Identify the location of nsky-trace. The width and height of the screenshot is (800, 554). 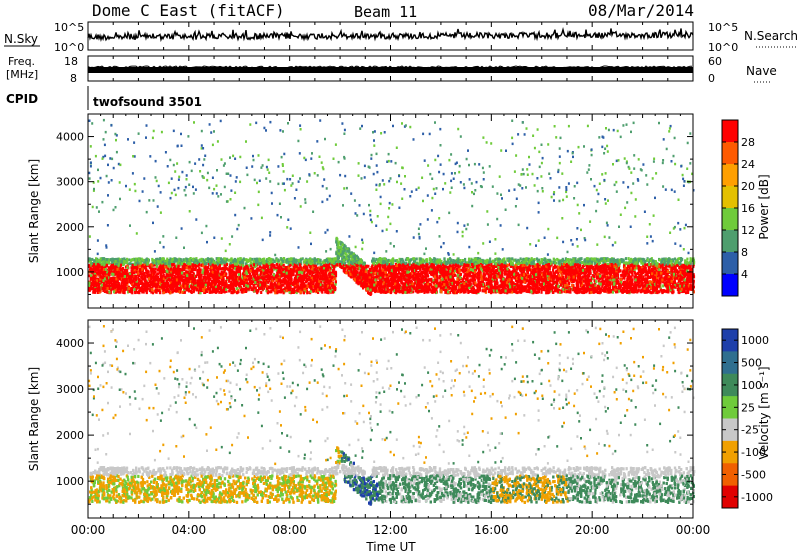
(390, 36).